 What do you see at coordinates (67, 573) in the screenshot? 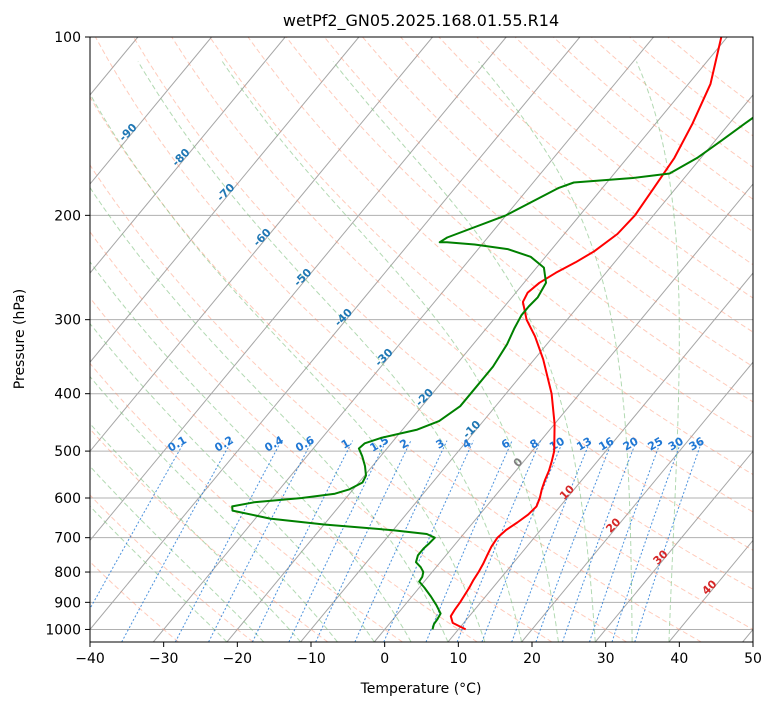
I see `y-tick-label: 800` at bounding box center [67, 573].